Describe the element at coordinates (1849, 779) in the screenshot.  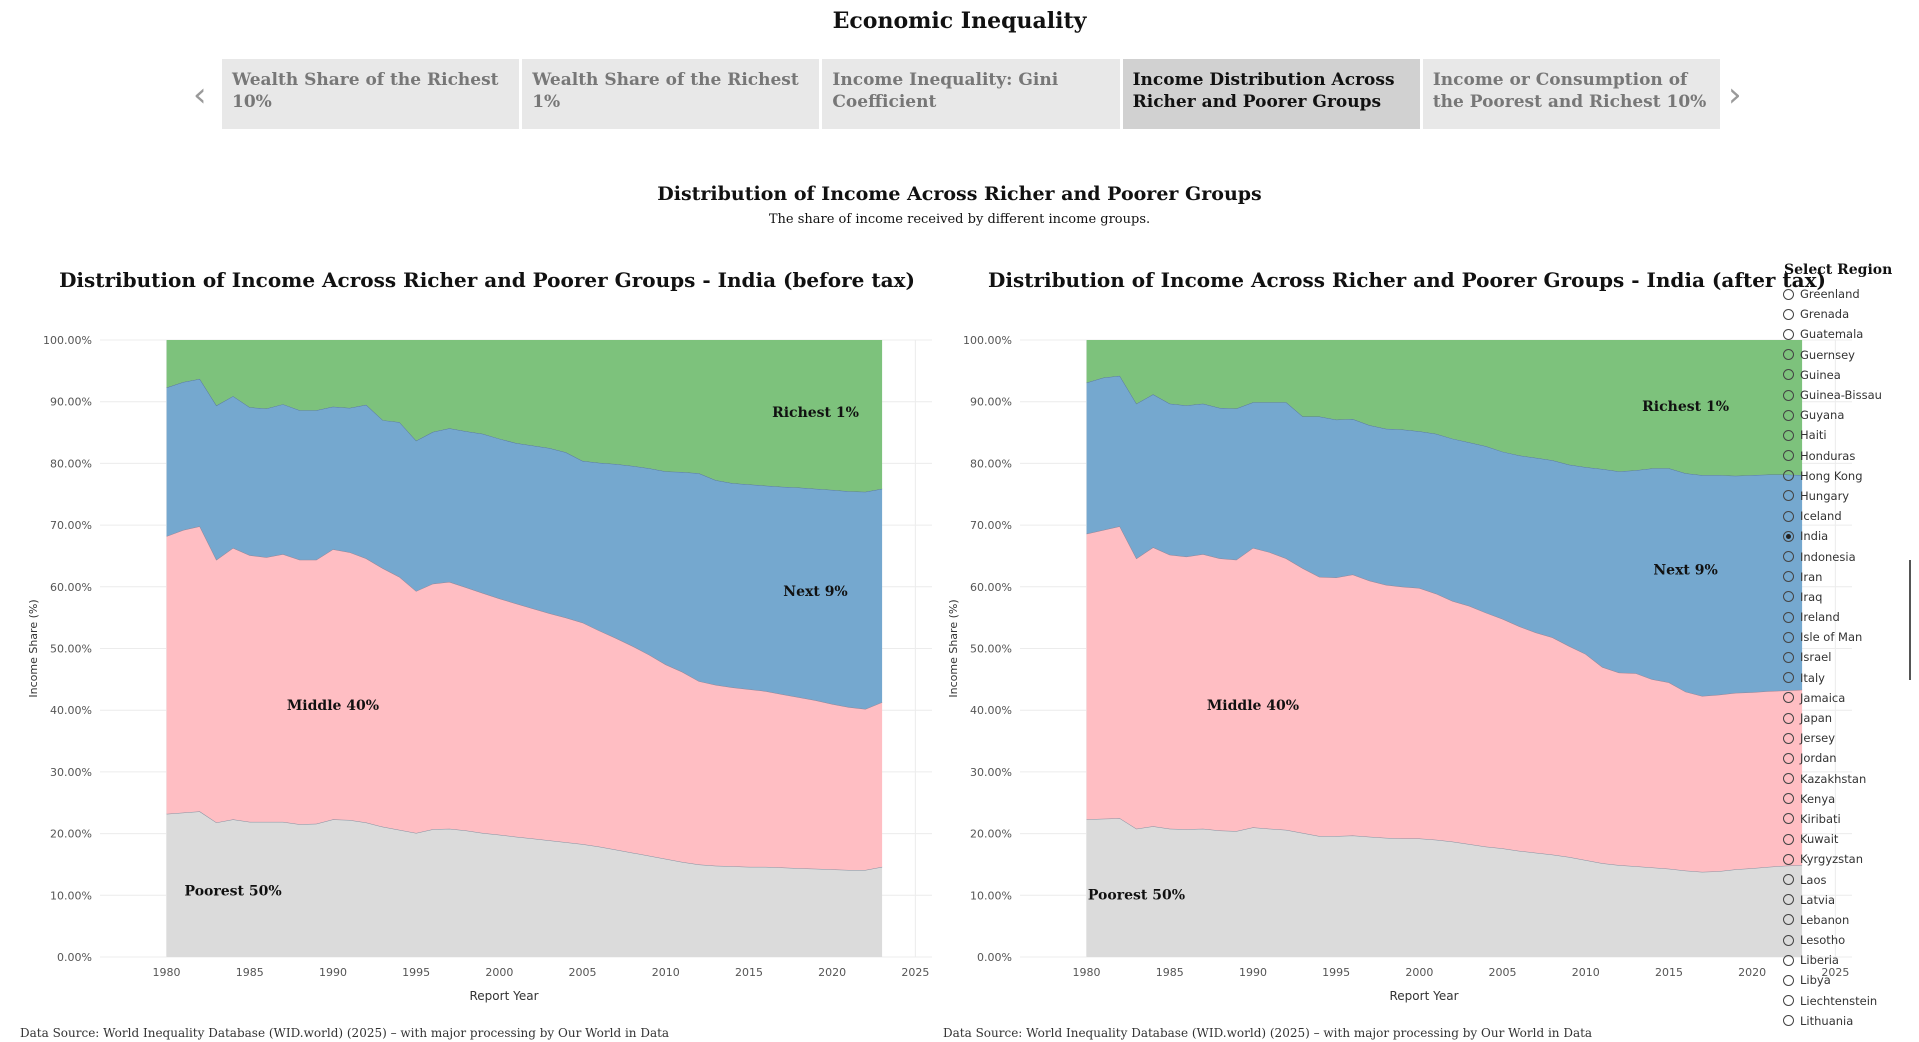
I see `region-option: Kazakhstan` at that location.